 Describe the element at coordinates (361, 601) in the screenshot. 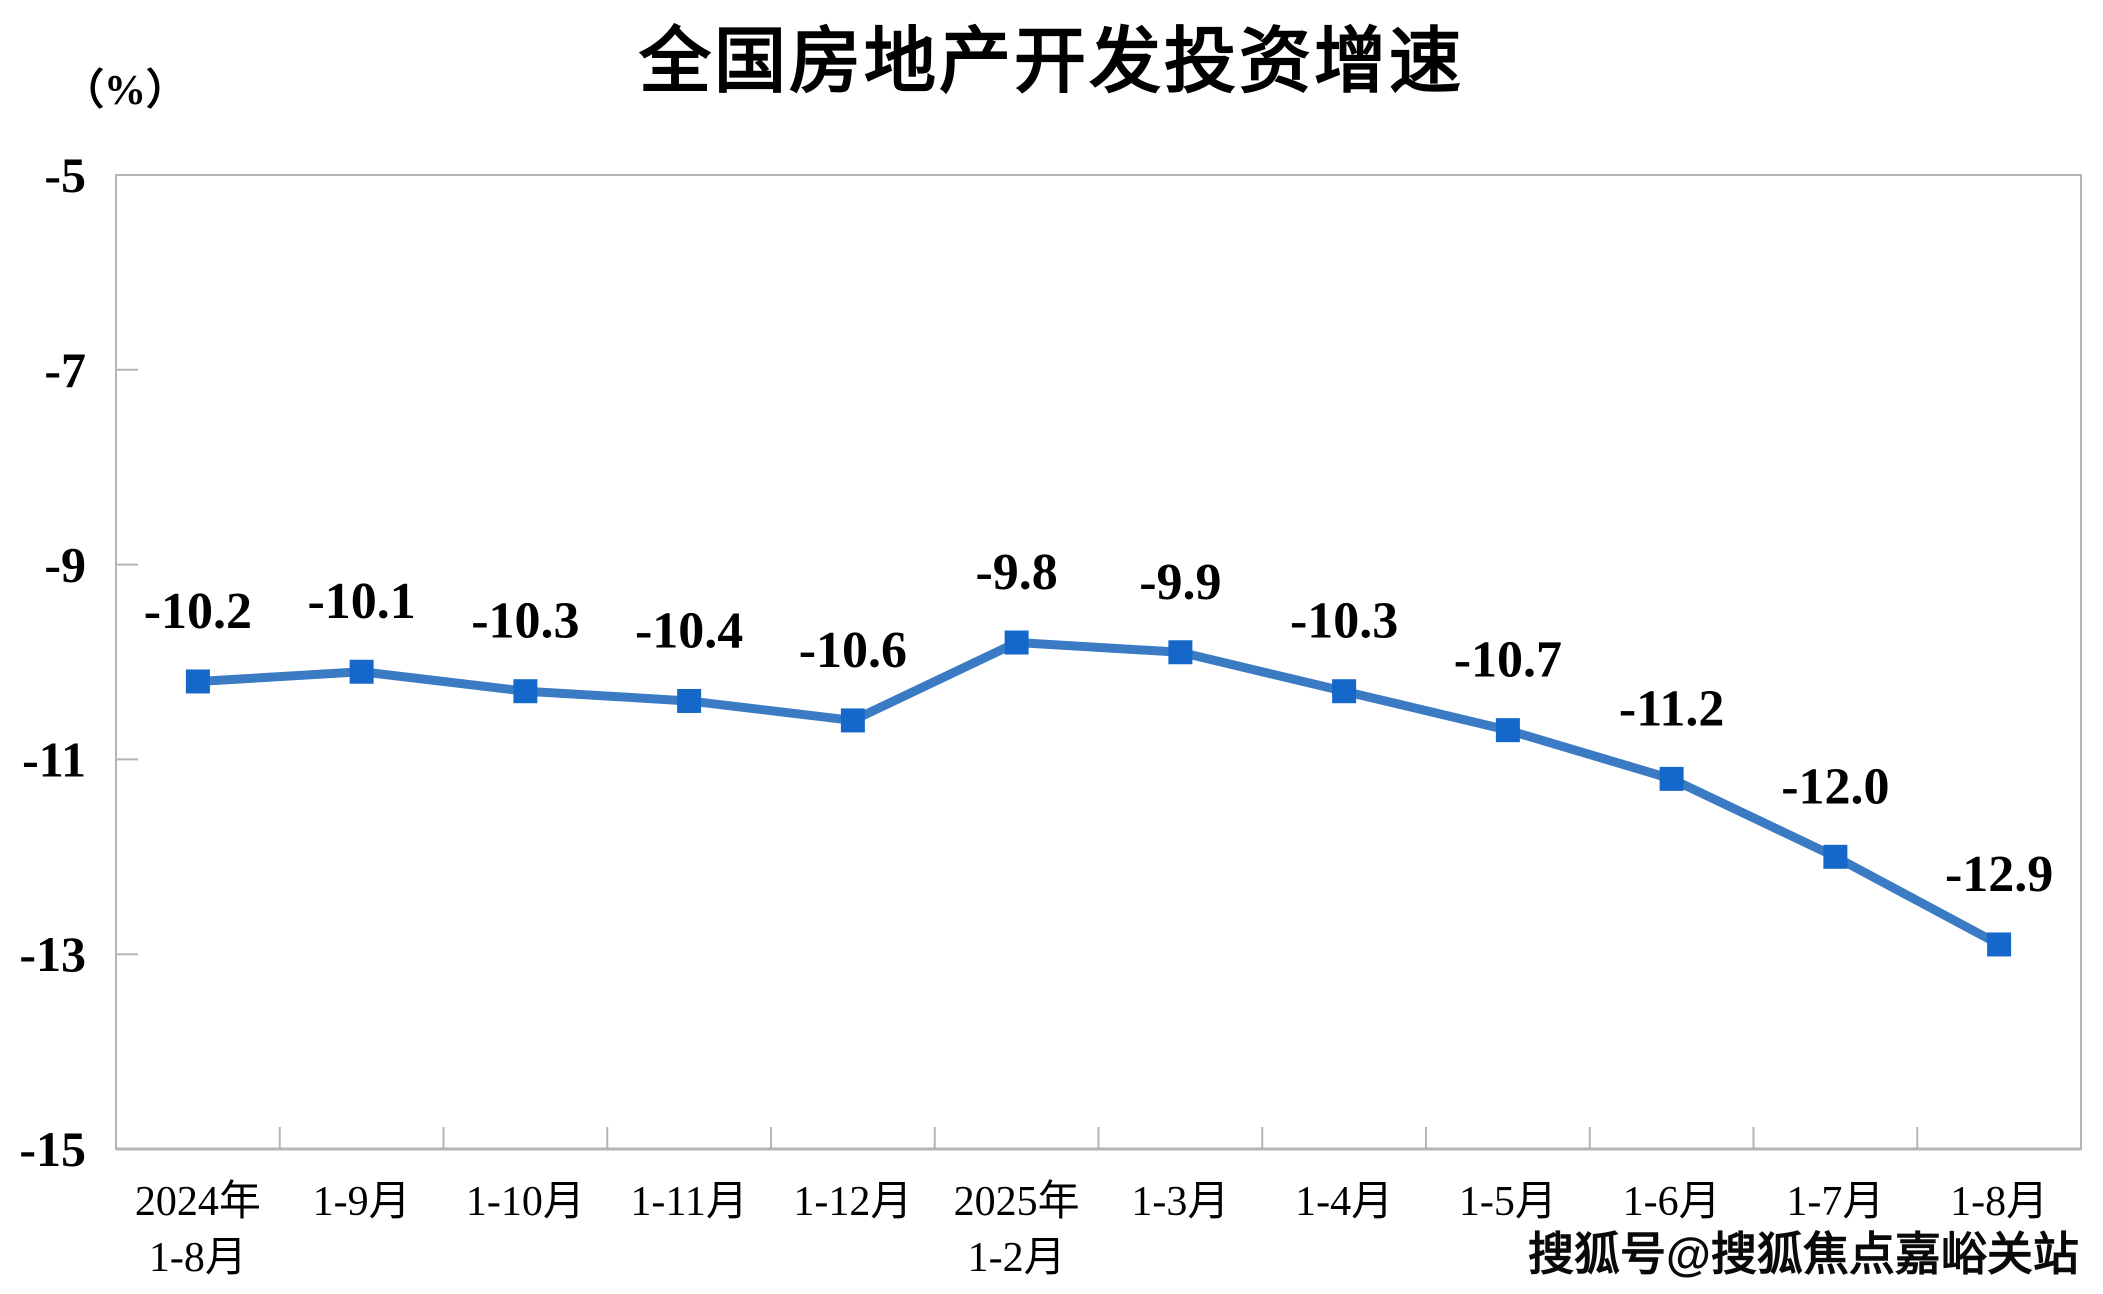

I see `data-point-label: -10.1` at that location.